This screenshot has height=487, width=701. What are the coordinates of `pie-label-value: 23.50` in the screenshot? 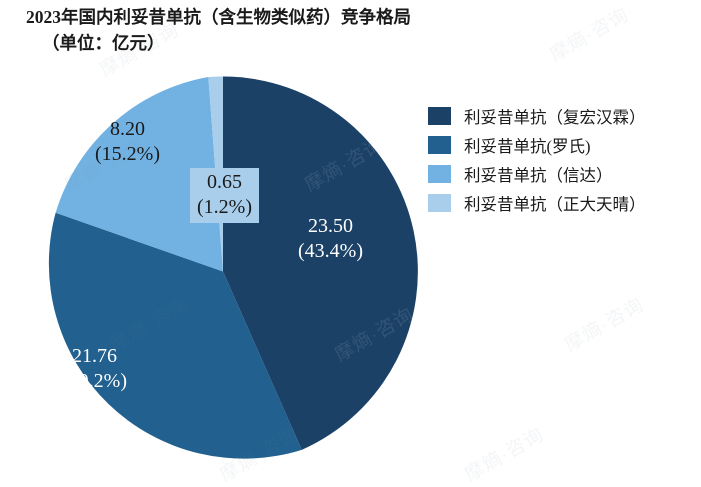 It's located at (330, 226).